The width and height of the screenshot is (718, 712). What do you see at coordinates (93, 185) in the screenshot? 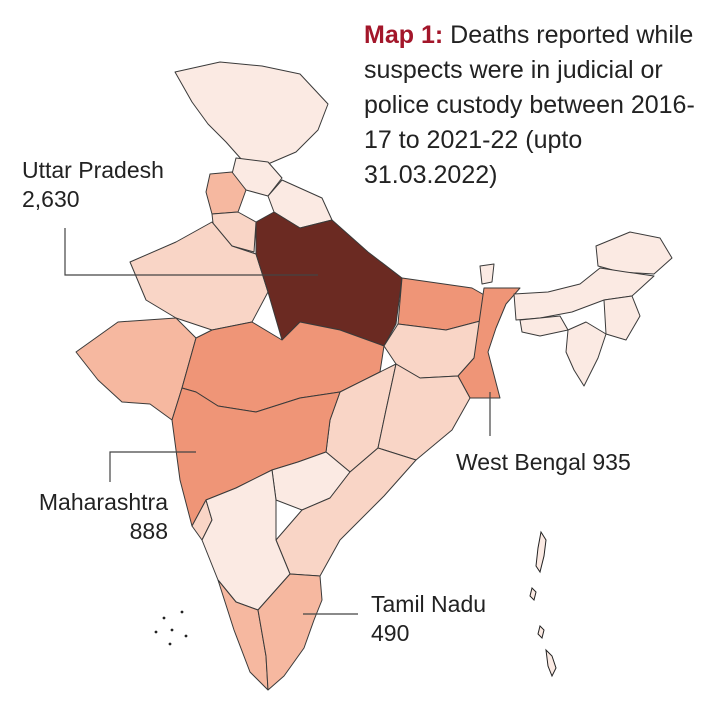
I see `callout-uttar-pradesh: Uttar Pradesh 2,630` at bounding box center [93, 185].